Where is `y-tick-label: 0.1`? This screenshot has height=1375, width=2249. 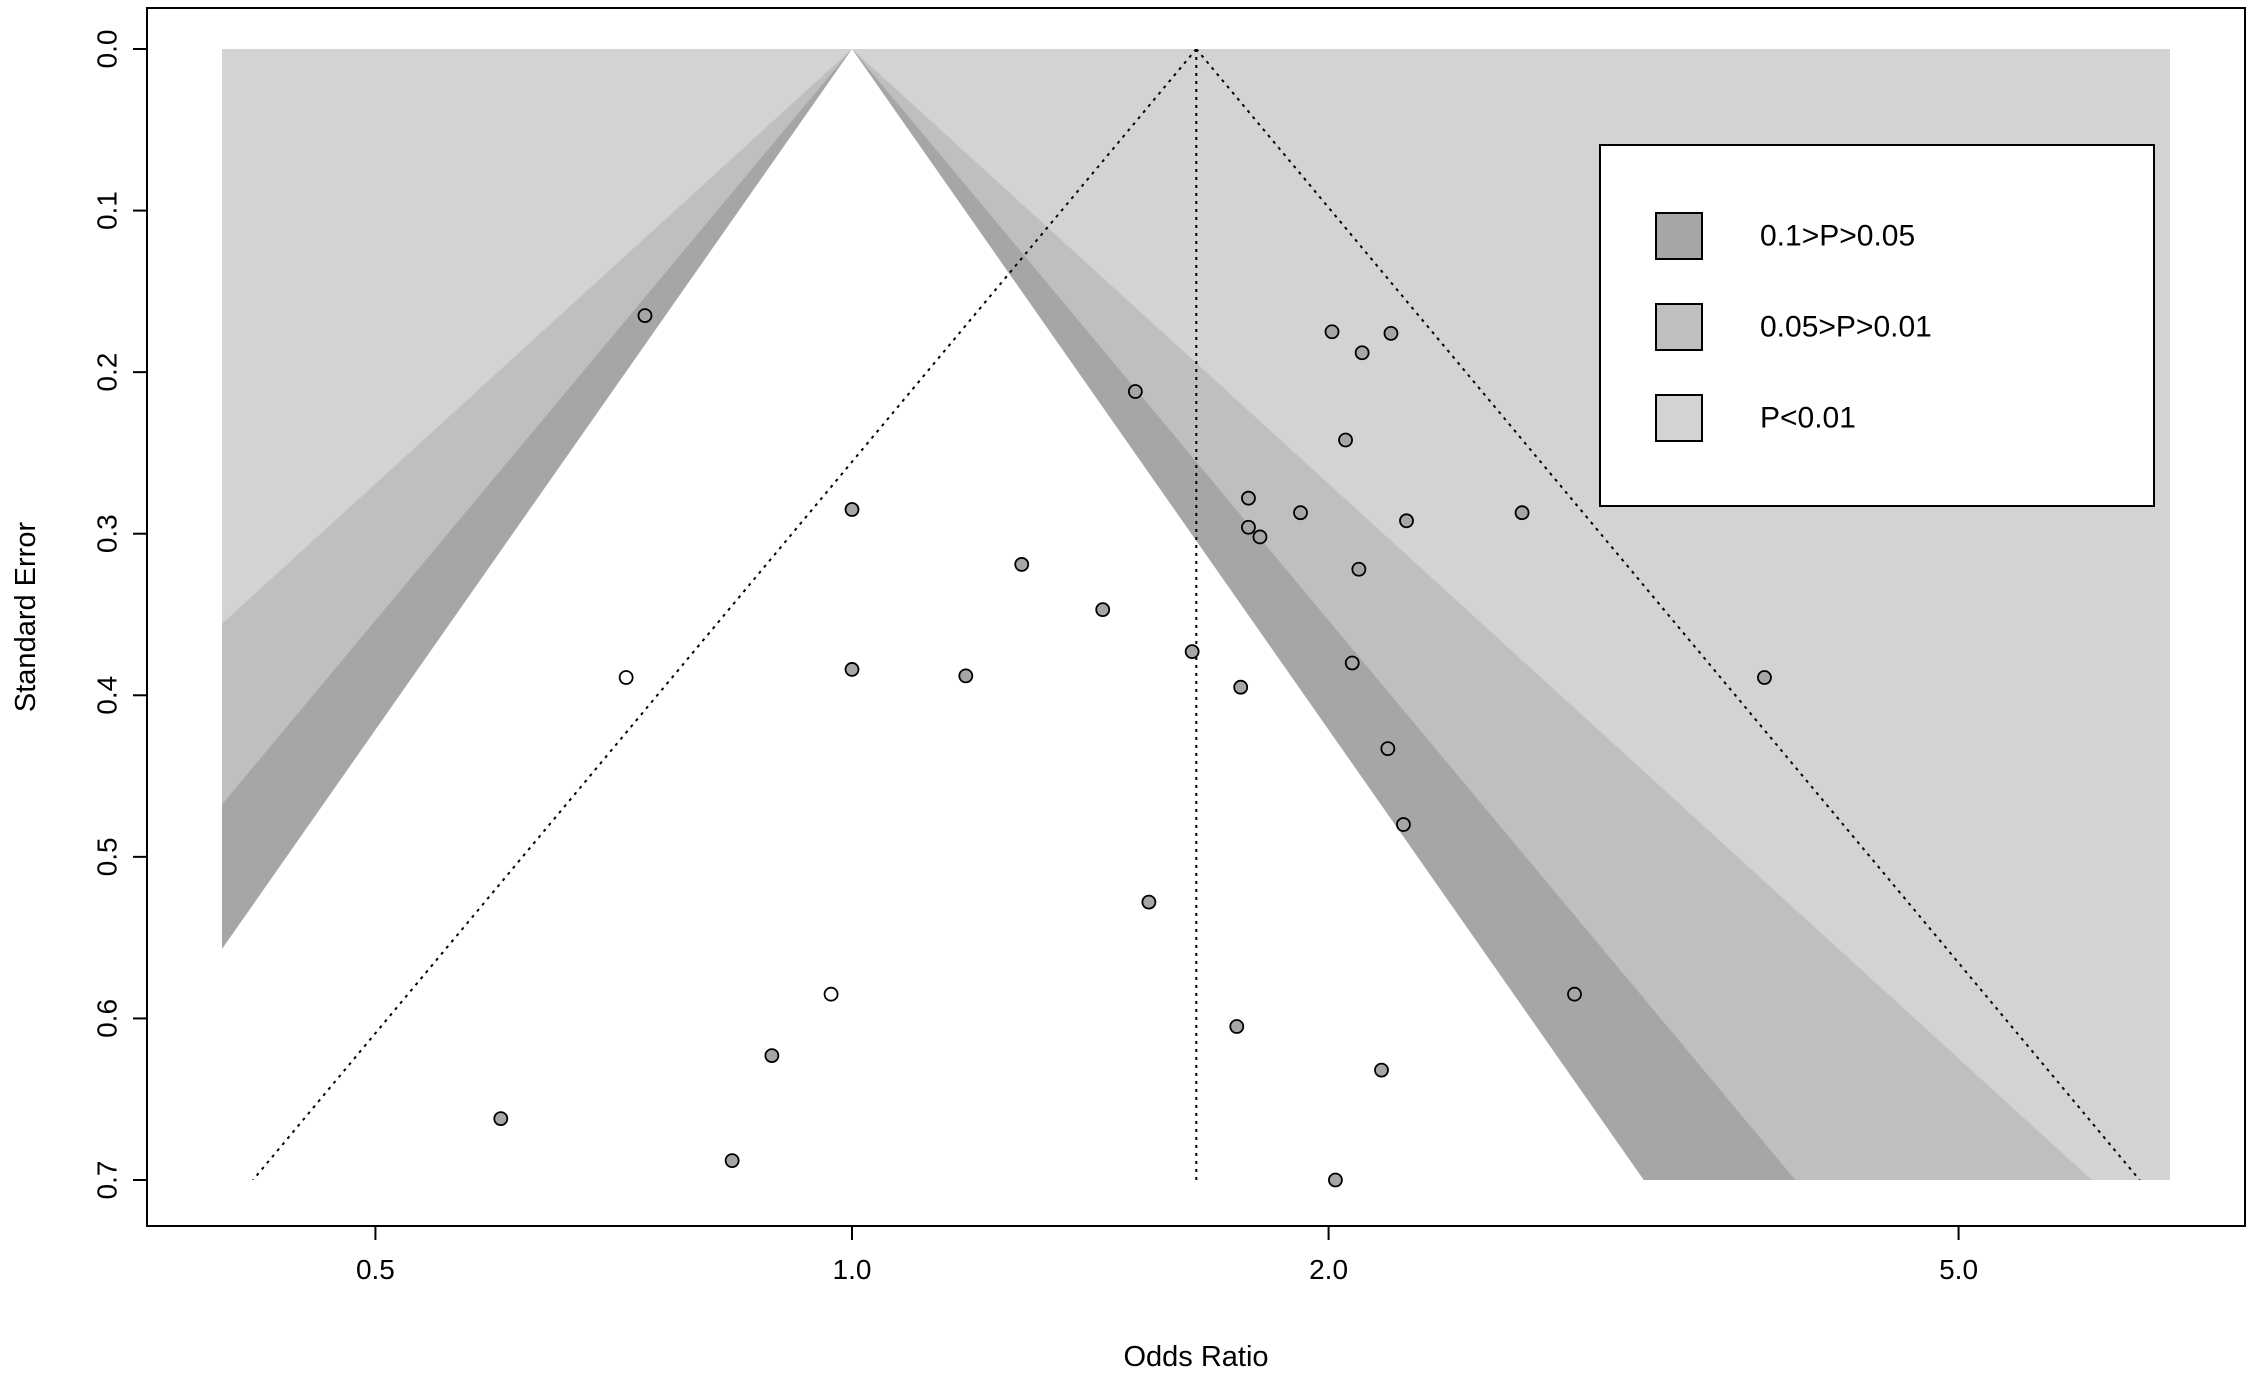
y-tick-label: 0.1 is located at coordinates (107, 210).